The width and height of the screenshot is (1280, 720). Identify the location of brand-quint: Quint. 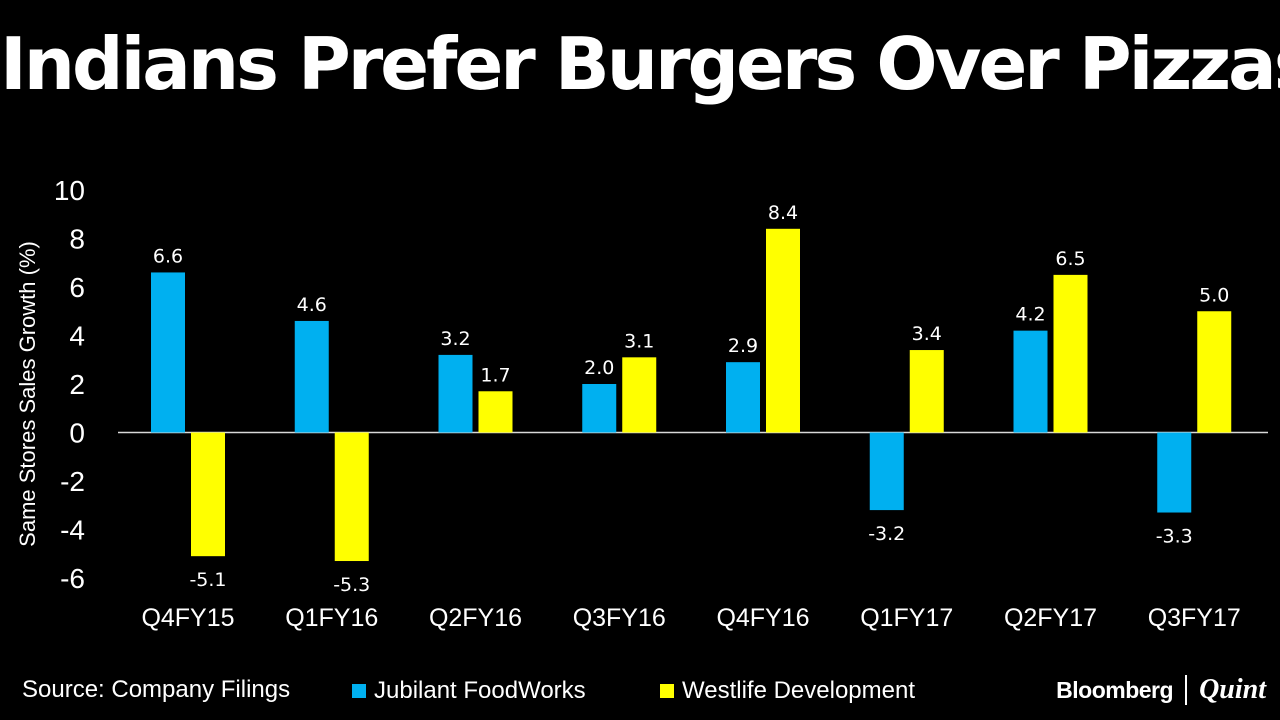
(1232, 689).